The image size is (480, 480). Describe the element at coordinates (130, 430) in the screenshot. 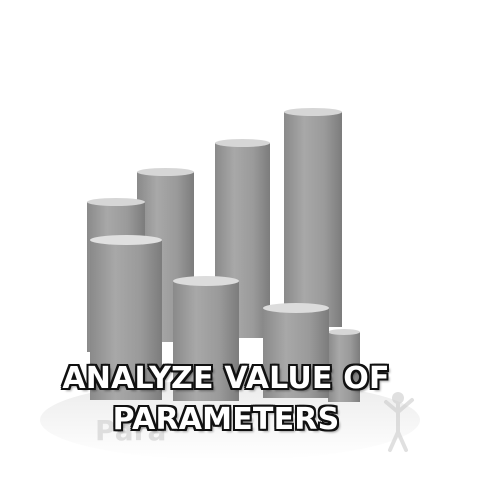

I see `watermark-logo: Para` at that location.